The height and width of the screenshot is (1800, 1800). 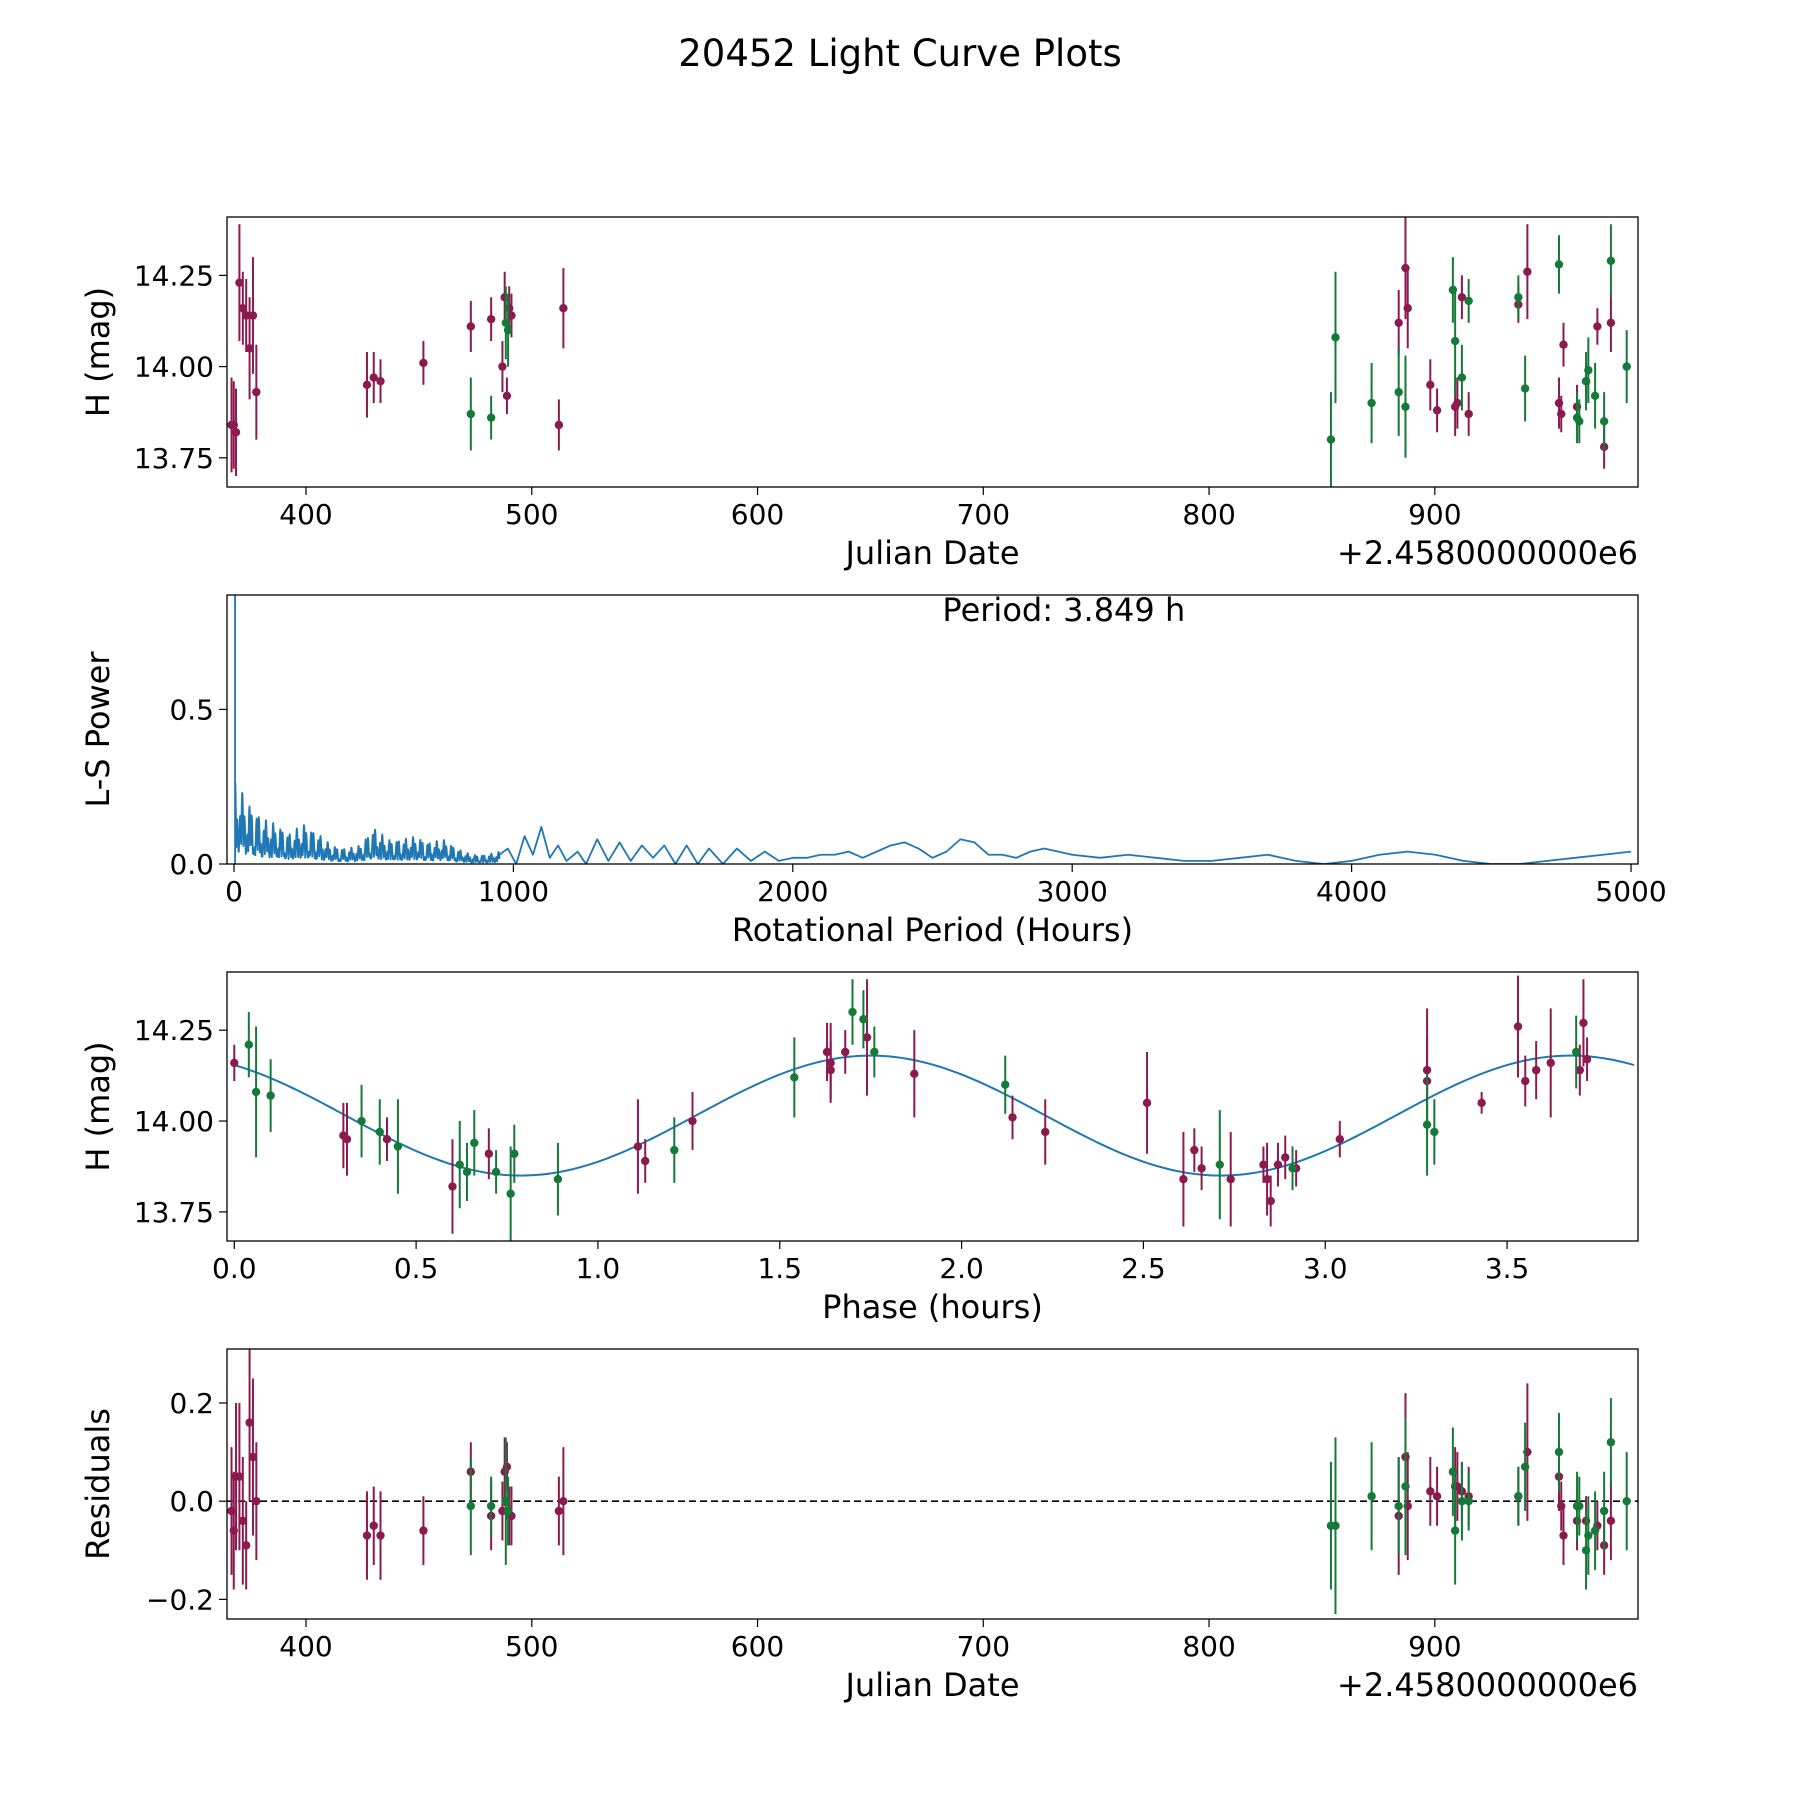 What do you see at coordinates (757, 514) in the screenshot?
I see `x-tick-label: 600` at bounding box center [757, 514].